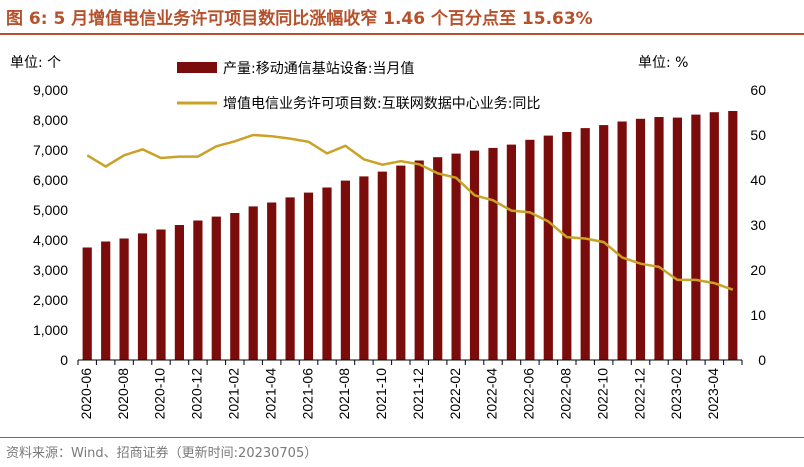 This screenshot has width=804, height=467. Describe the element at coordinates (162, 453) in the screenshot. I see `source-note: 资料来源：Wind、招商证券（更新时间:20230705）` at that location.